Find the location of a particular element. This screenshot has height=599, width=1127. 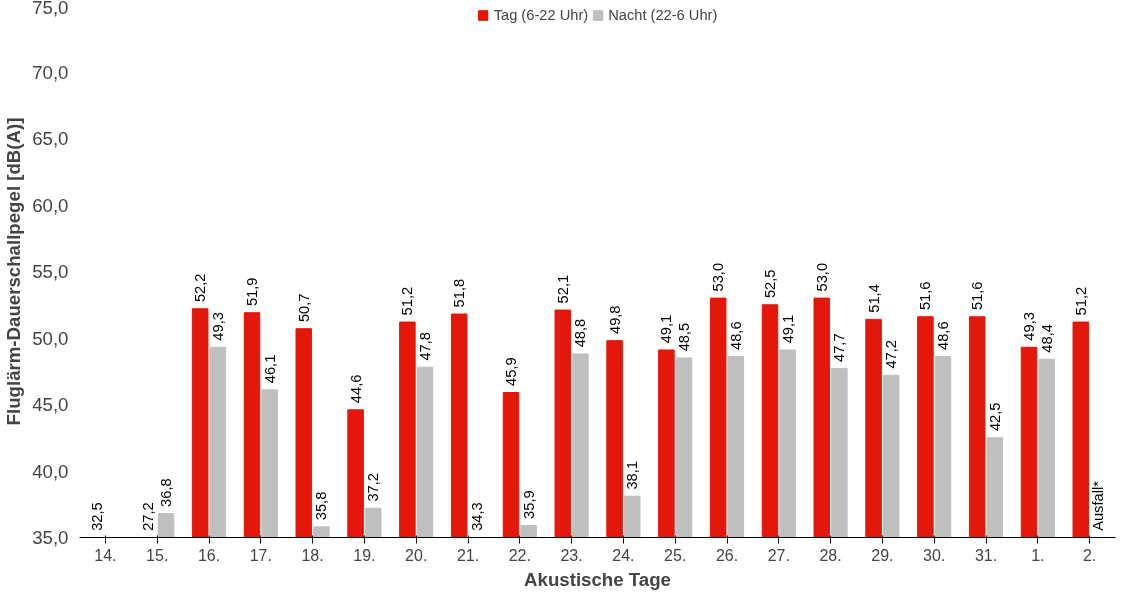

data-label: 50,7 is located at coordinates (303, 308).